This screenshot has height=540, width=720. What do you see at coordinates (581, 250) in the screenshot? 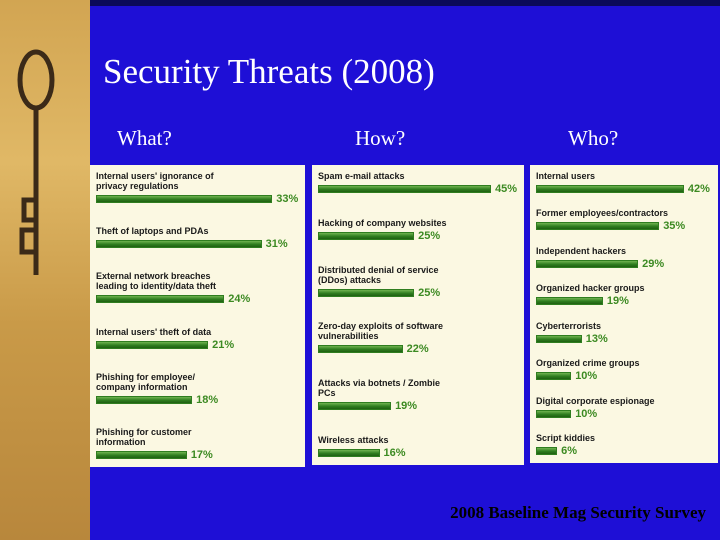
I see `category-label: Independent hackers` at bounding box center [581, 250].